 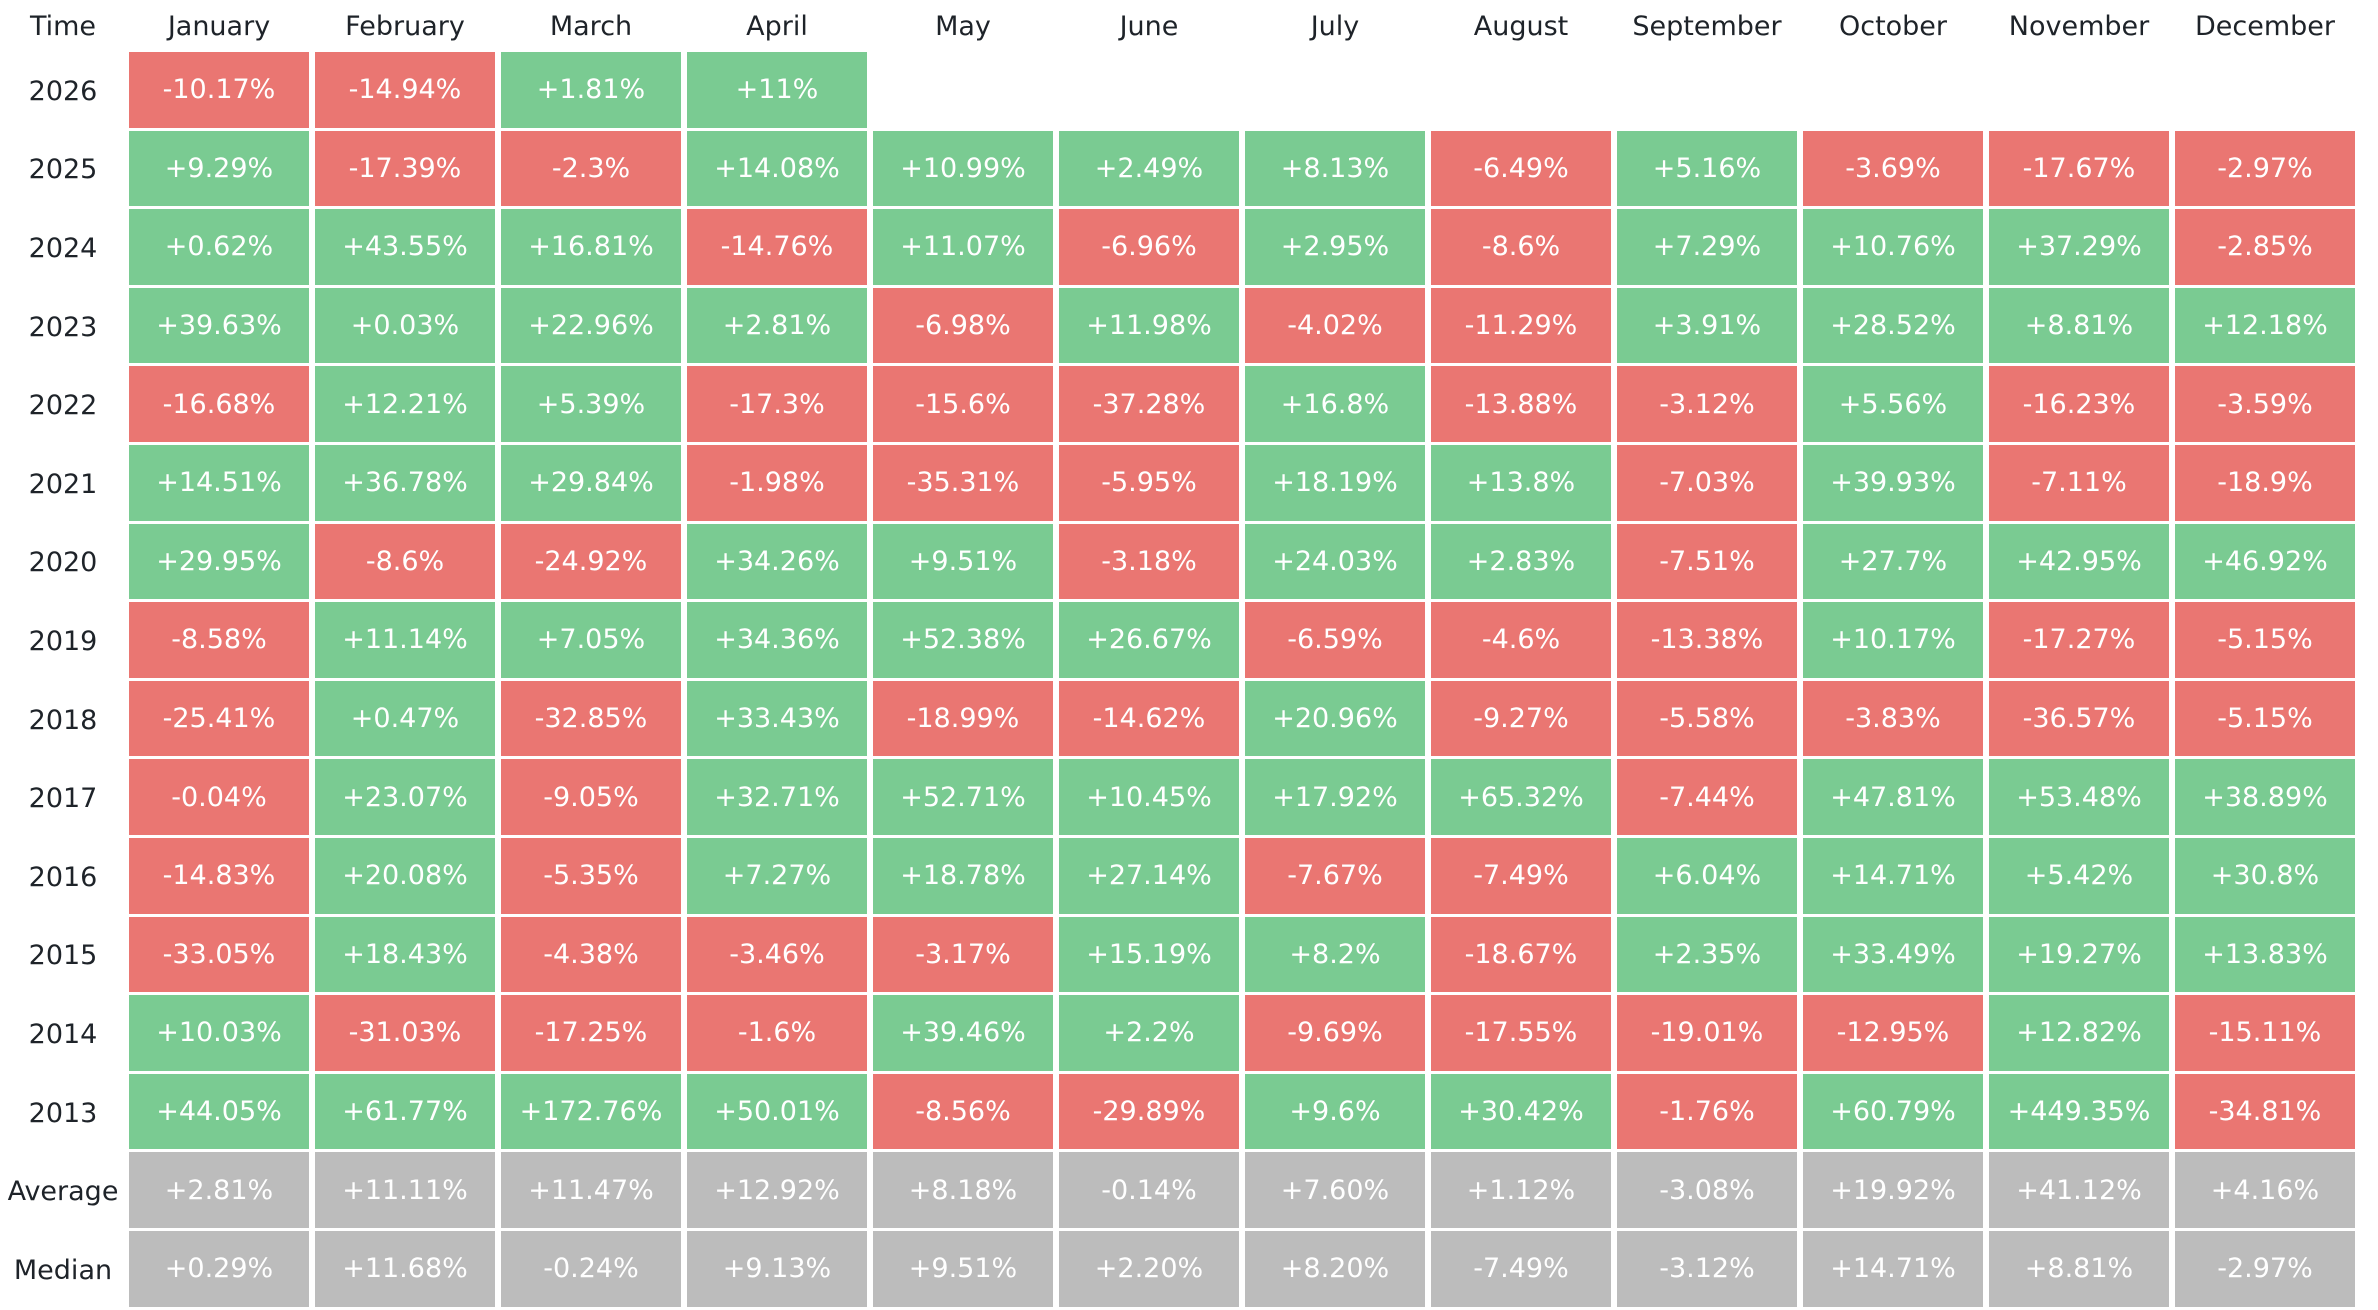 I want to click on row-label-2017: 2017, so click(x=63, y=799).